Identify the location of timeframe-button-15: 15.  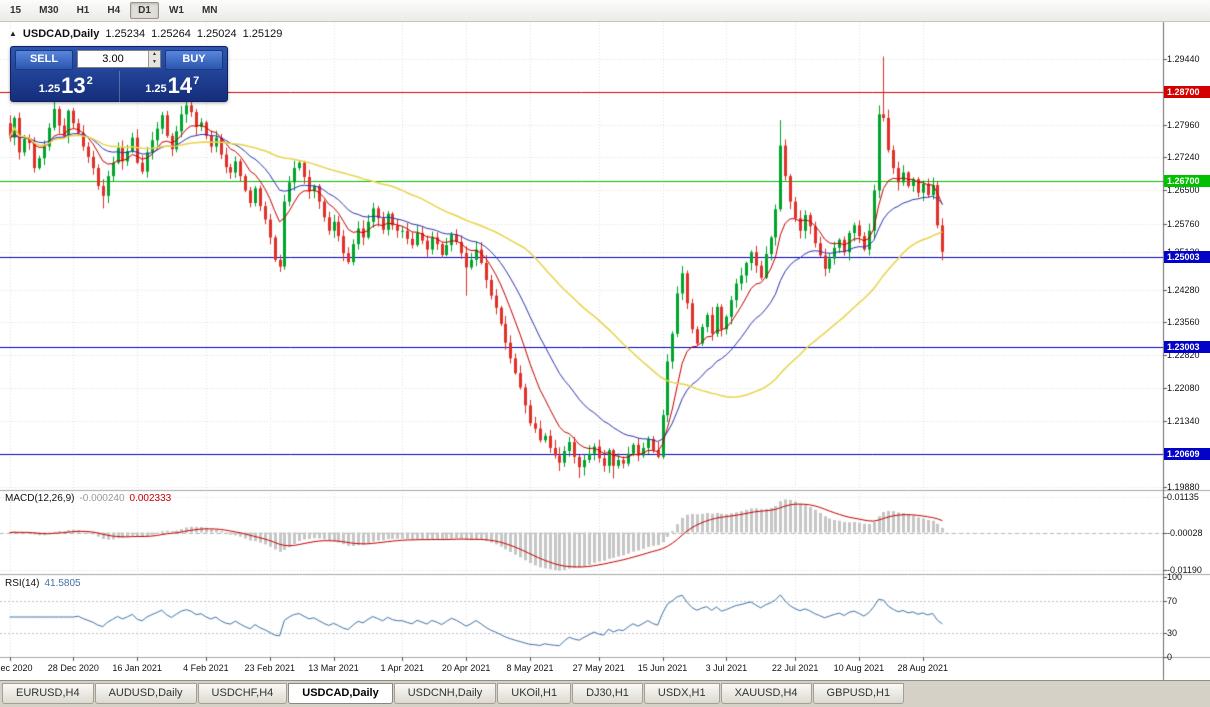
(16, 10).